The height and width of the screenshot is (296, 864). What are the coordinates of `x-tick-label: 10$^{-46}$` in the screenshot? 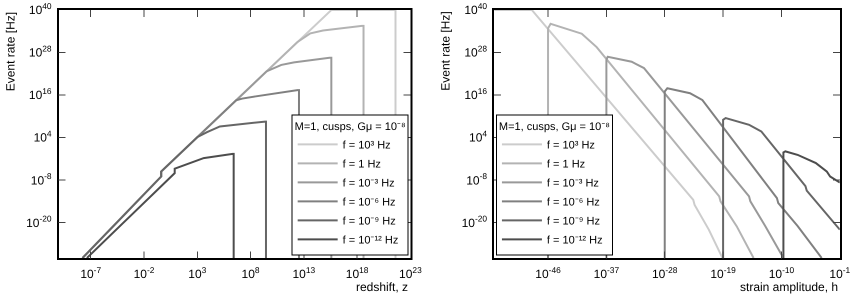 It's located at (548, 273).